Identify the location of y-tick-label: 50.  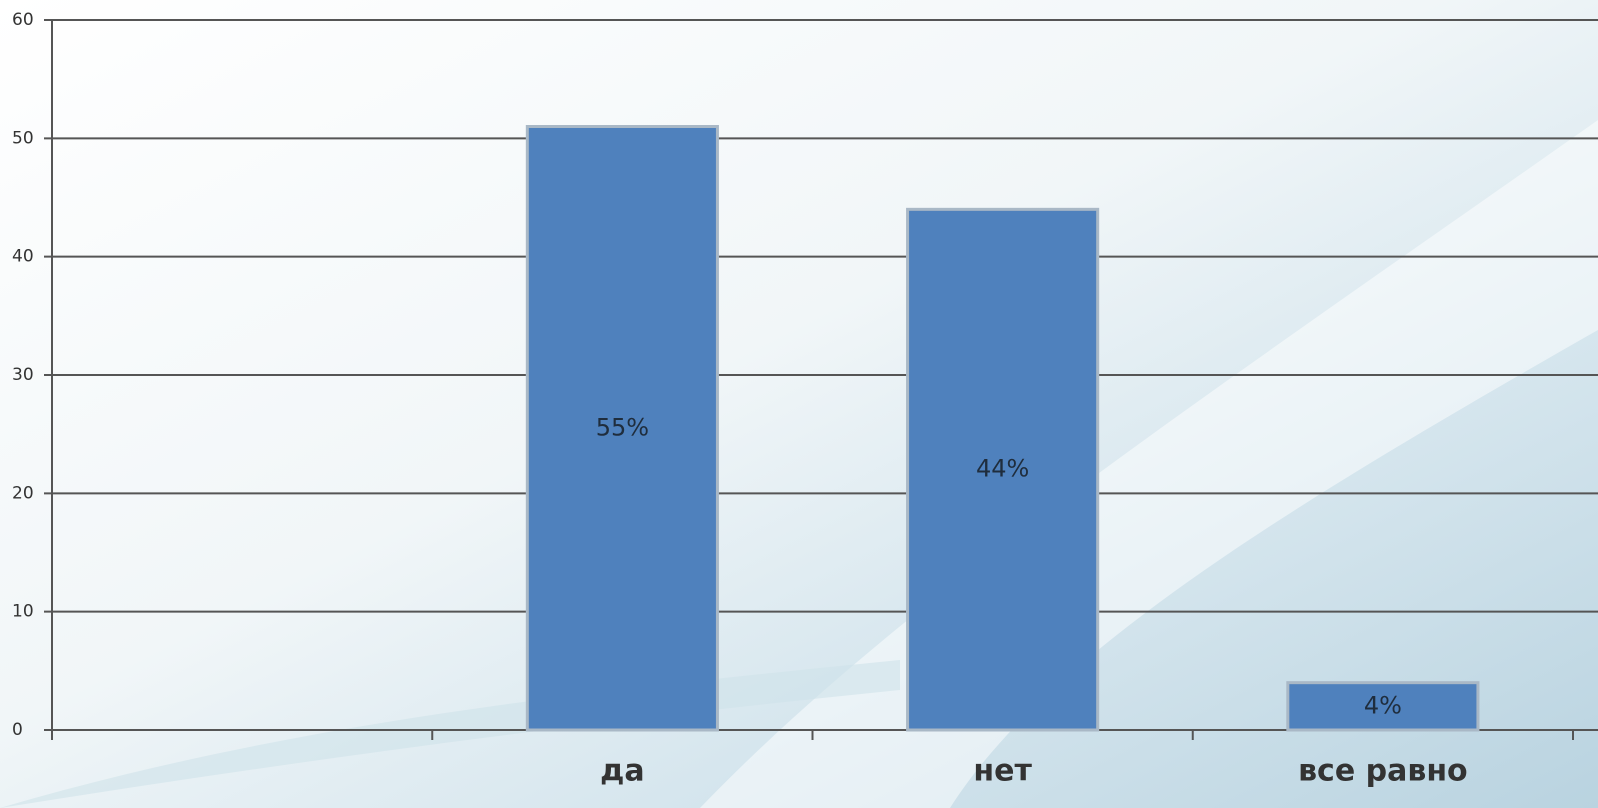
(23, 138).